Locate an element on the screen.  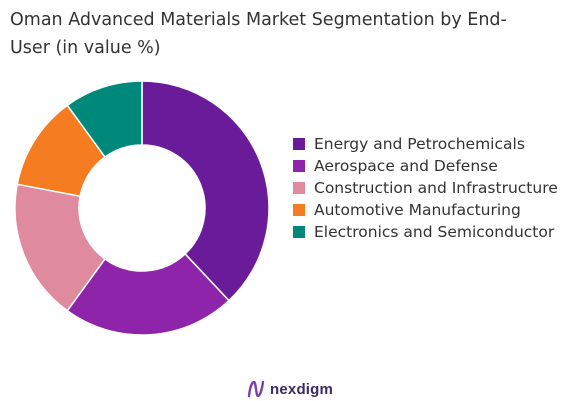
legend-item: Energy and Petrochemicals is located at coordinates (428, 144).